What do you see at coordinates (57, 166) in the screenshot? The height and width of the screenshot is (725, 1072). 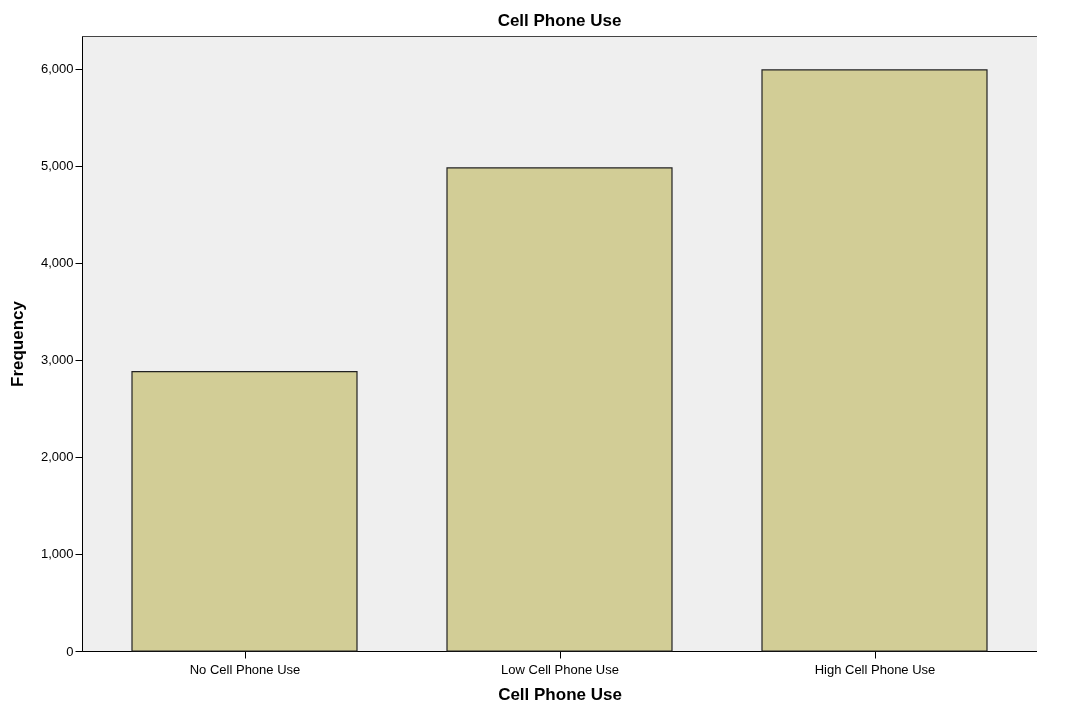 I see `y-tick-label: 5,000` at bounding box center [57, 166].